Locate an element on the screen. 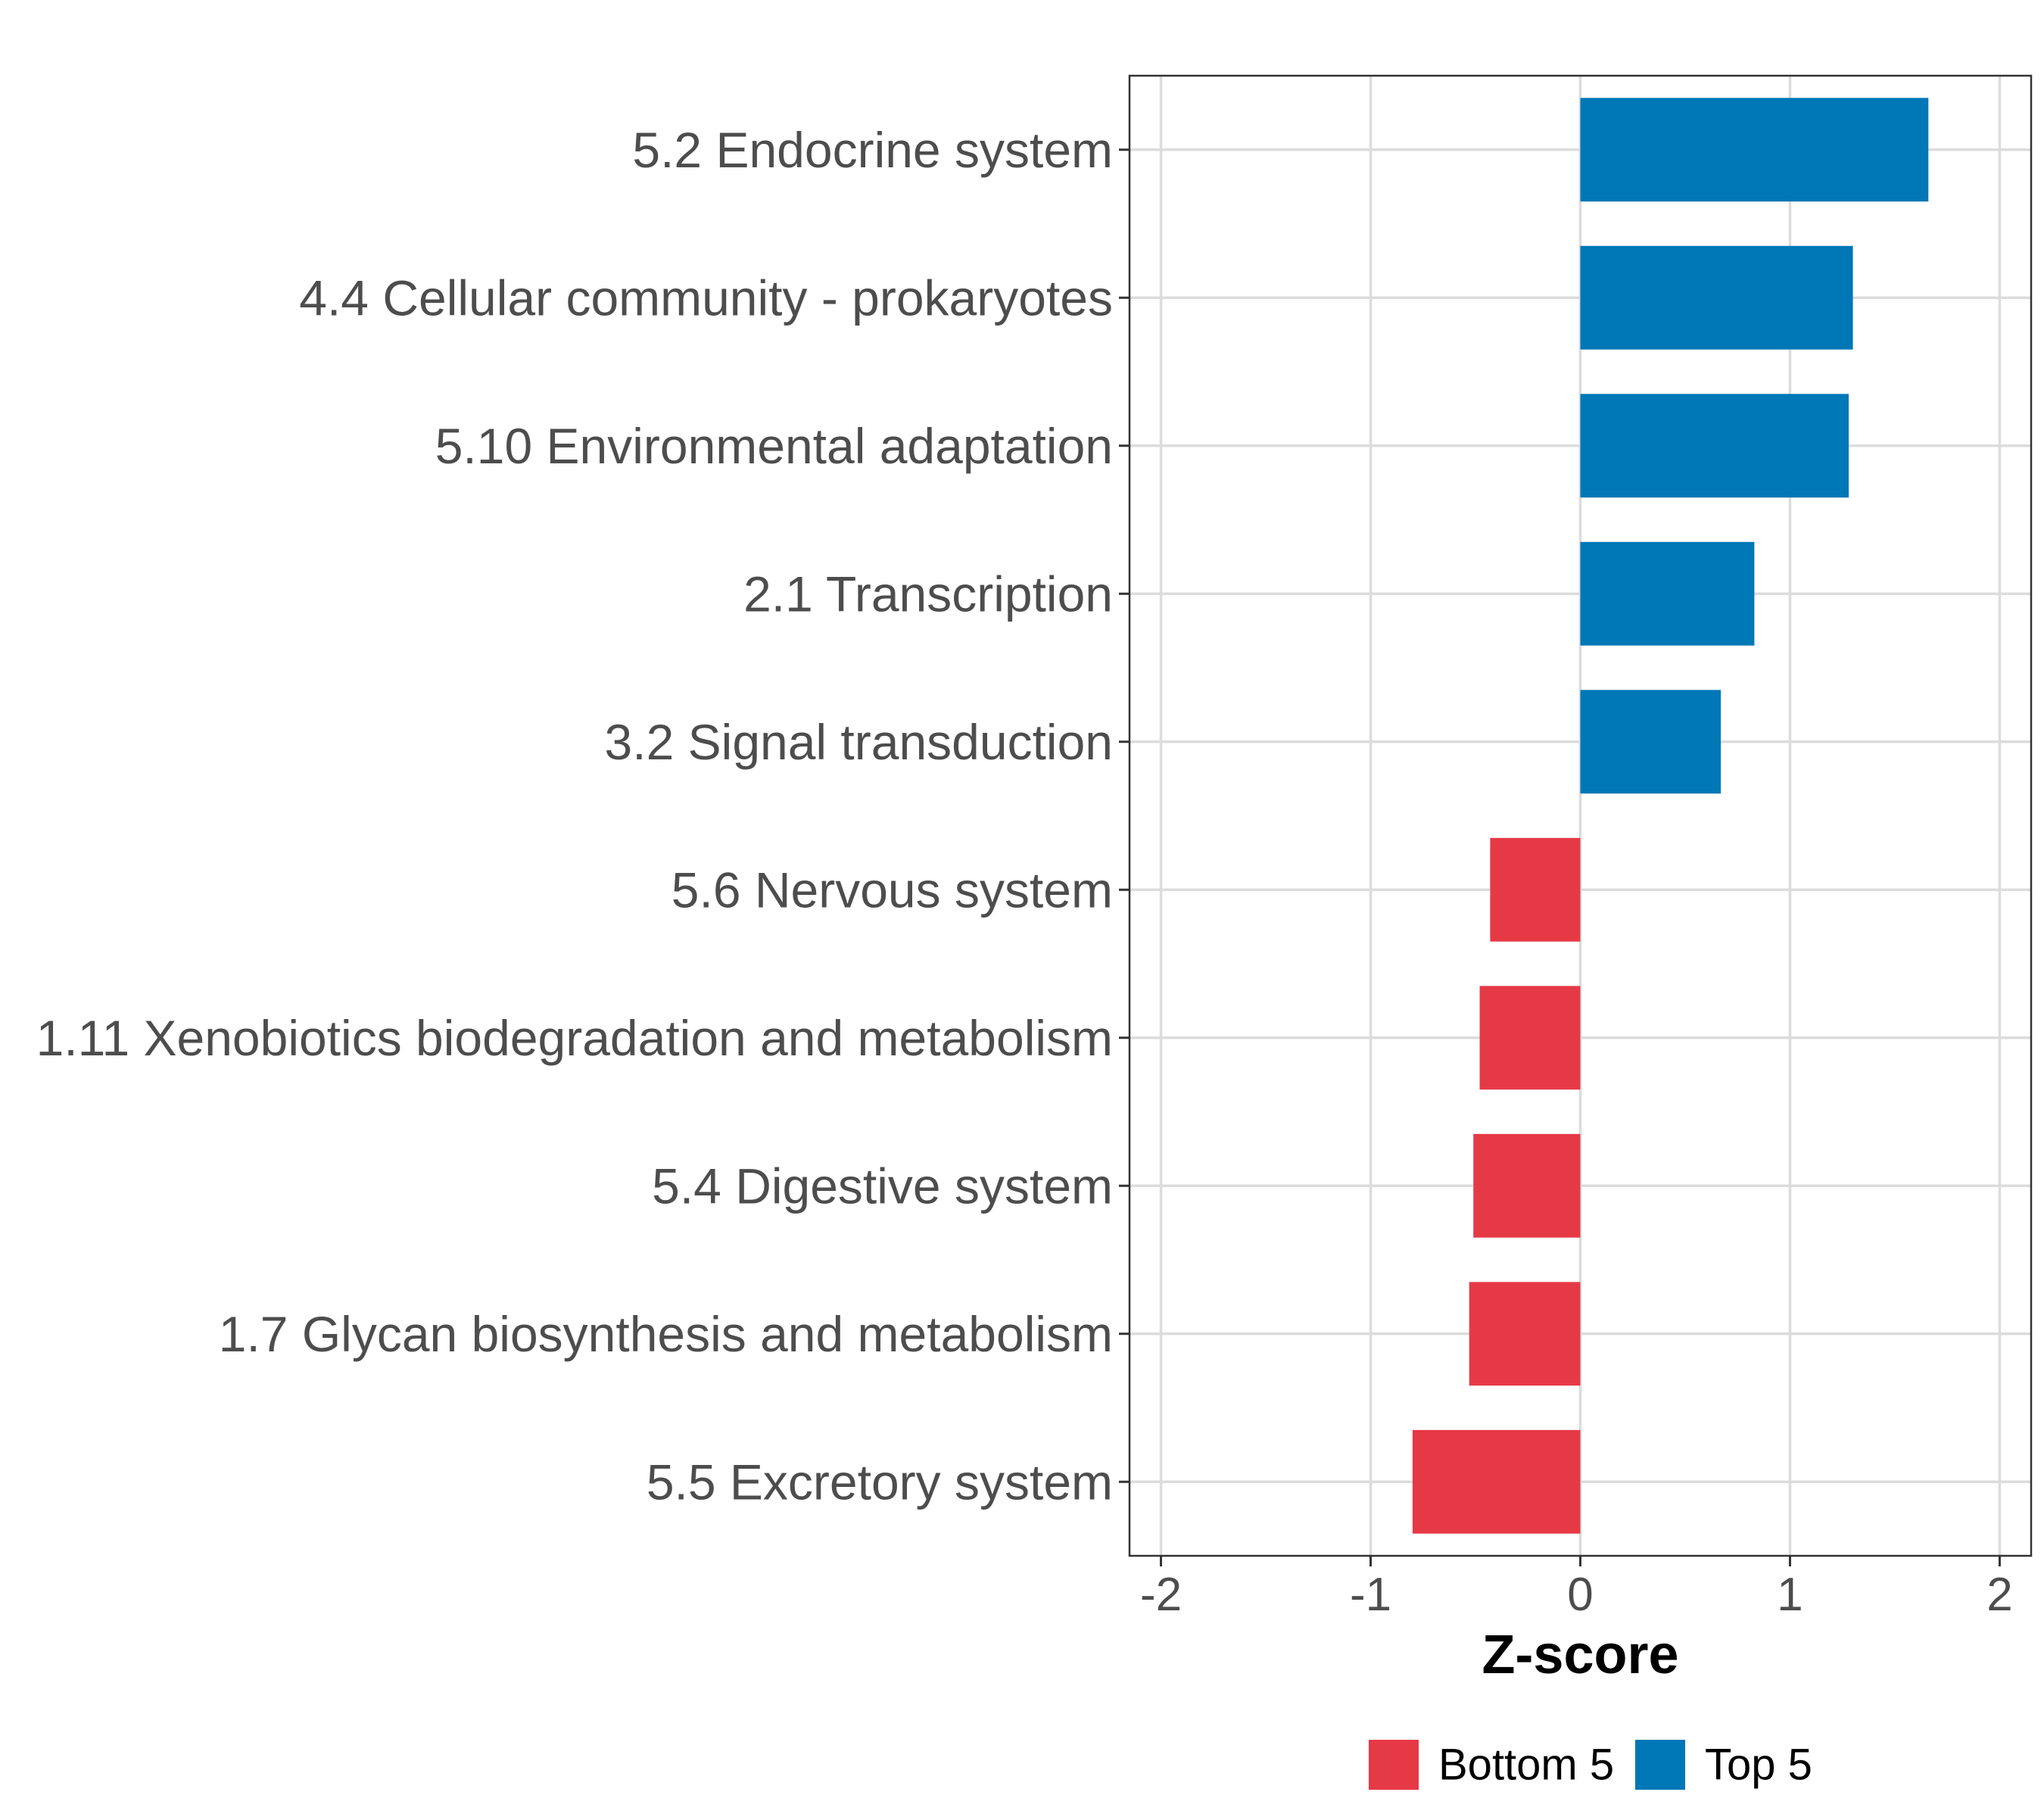 This screenshot has height=1817, width=2044. x-tick-label: 1 is located at coordinates (1790, 1595).